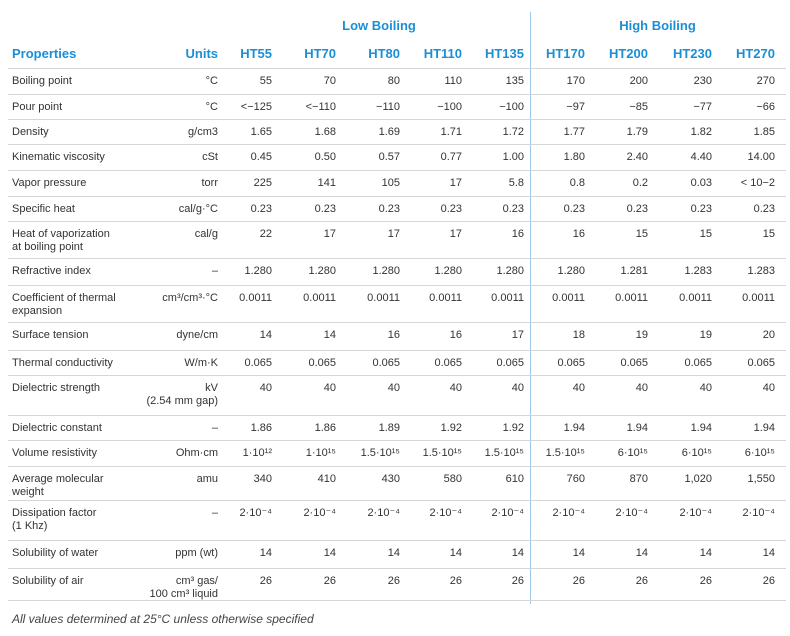 Image resolution: width=790 pixels, height=636 pixels. Describe the element at coordinates (702, 81) in the screenshot. I see `cell-value: 230` at that location.